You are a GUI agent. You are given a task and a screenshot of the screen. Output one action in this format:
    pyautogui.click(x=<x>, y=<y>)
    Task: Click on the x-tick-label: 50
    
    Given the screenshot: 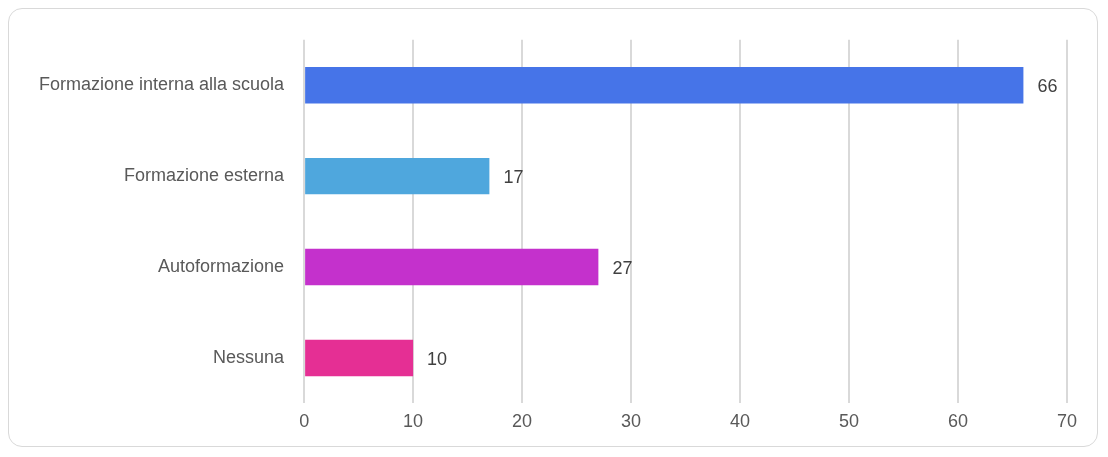 What is the action you would take?
    pyautogui.click(x=849, y=421)
    